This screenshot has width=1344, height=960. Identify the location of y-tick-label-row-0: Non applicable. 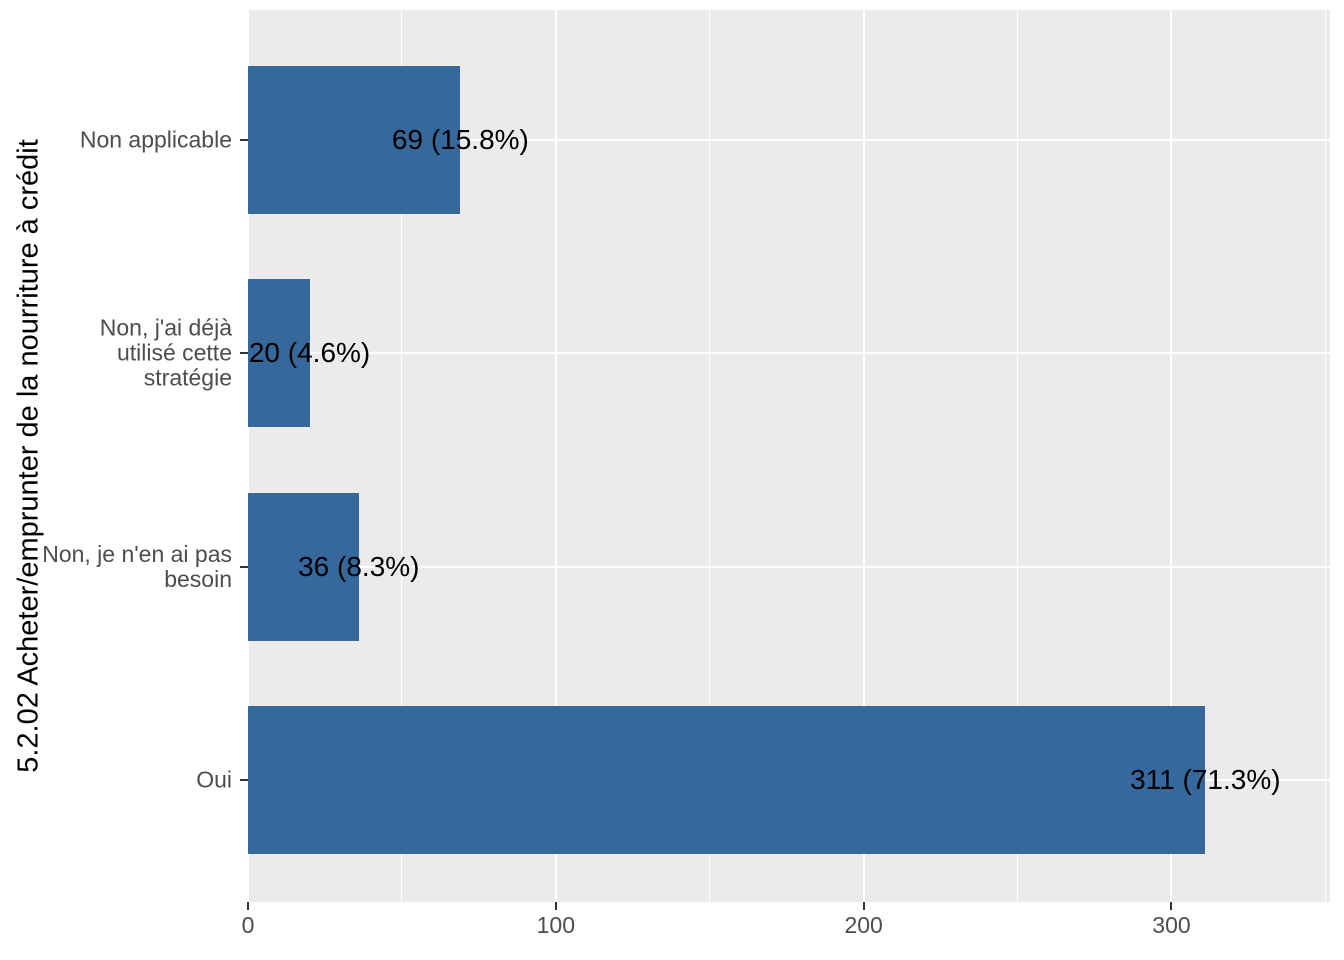
(155, 139).